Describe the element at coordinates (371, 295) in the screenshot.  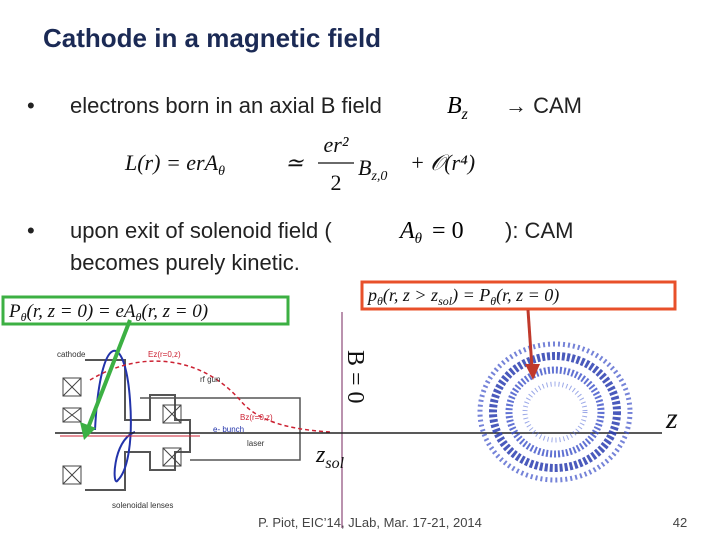
I see `f: p` at that location.